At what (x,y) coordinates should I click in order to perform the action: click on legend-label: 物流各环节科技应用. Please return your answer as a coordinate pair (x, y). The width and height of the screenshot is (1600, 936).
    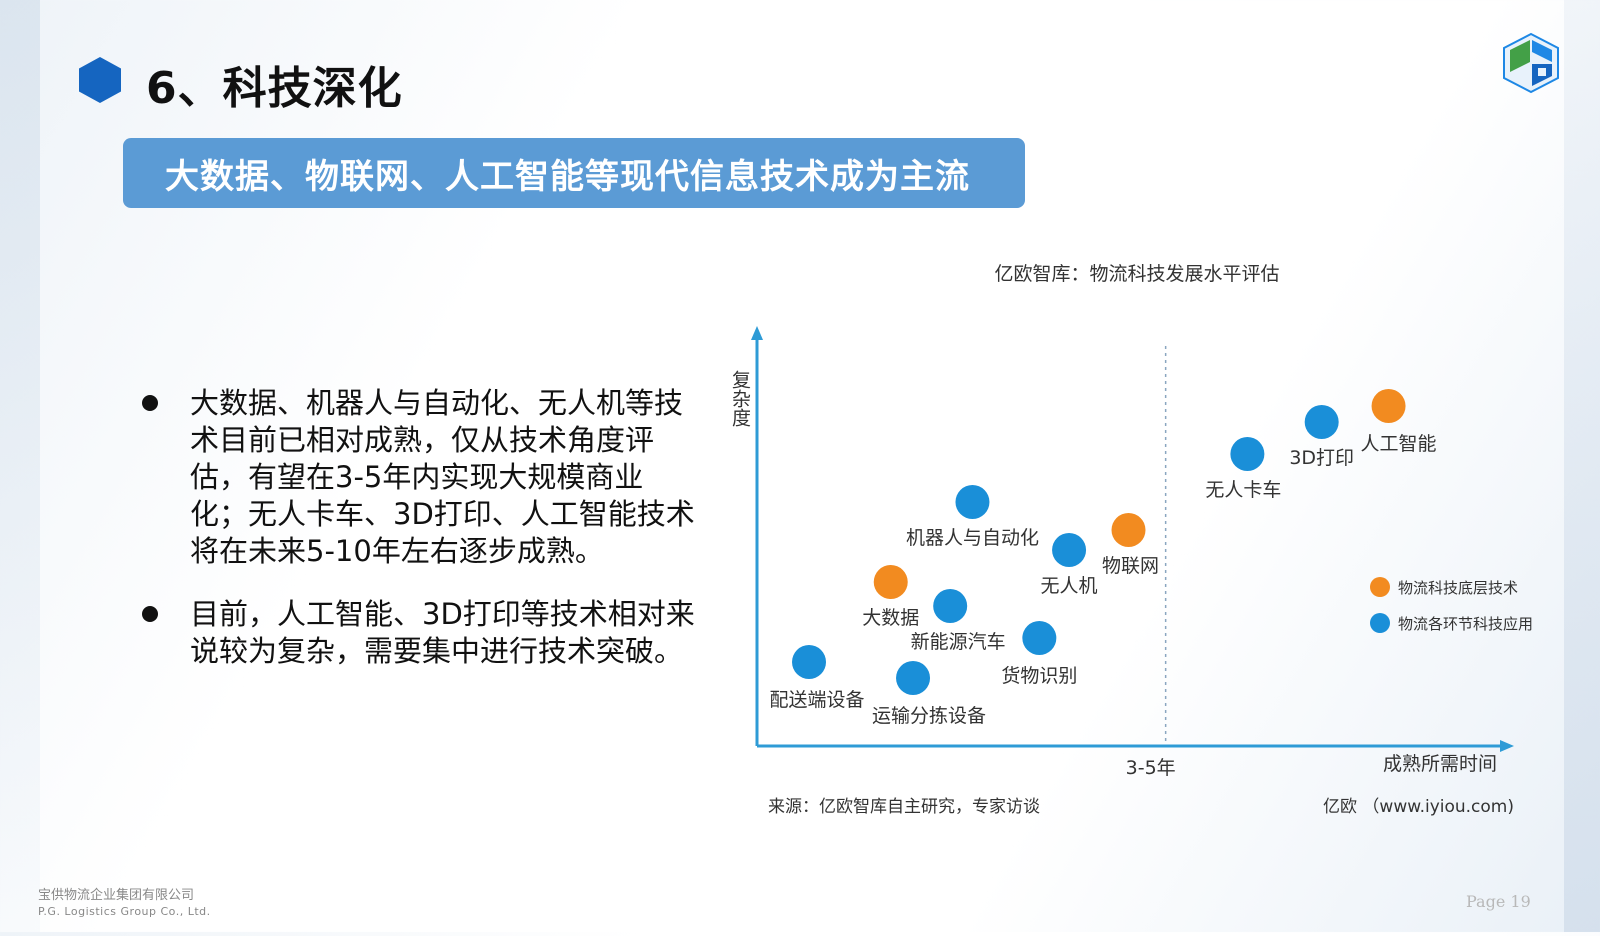
    Looking at the image, I should click on (1465, 624).